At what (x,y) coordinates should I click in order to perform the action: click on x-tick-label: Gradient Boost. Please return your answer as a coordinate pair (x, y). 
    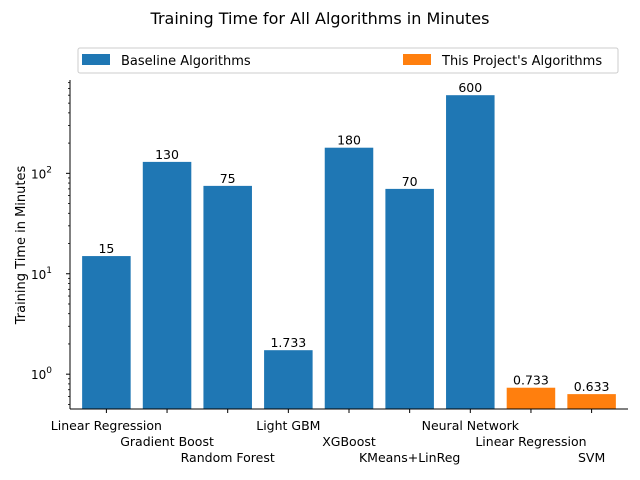
    Looking at the image, I should click on (167, 441).